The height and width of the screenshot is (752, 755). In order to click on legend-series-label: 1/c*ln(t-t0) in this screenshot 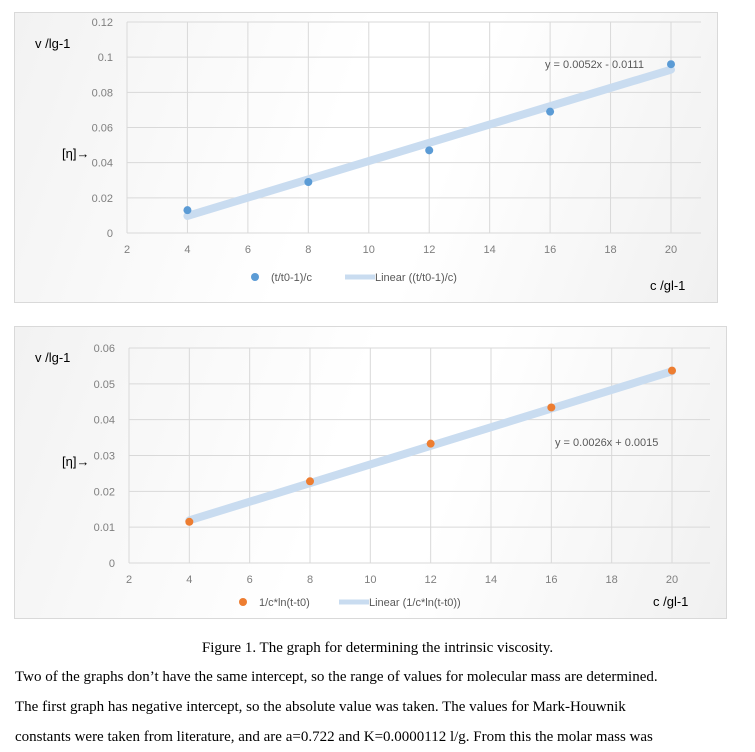, I will do `click(284, 603)`.